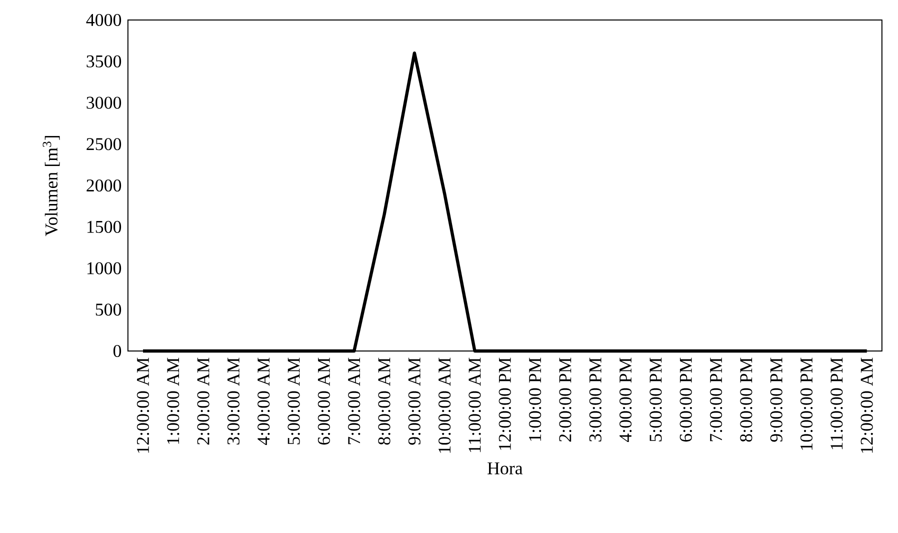 This screenshot has height=533, width=898. Describe the element at coordinates (625, 400) in the screenshot. I see `x-tick-label: 4:00:00 PM` at that location.